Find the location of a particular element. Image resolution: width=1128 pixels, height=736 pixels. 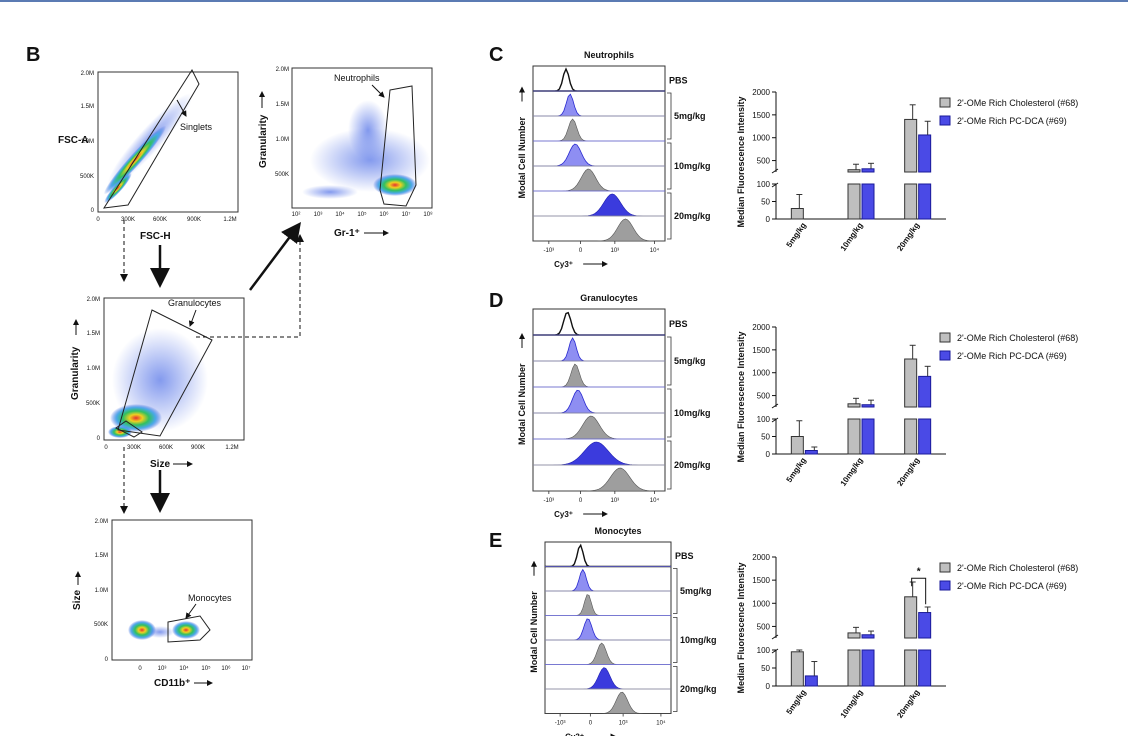

y-axis-label: Modal Cell Number is located at coordinates (534, 632).